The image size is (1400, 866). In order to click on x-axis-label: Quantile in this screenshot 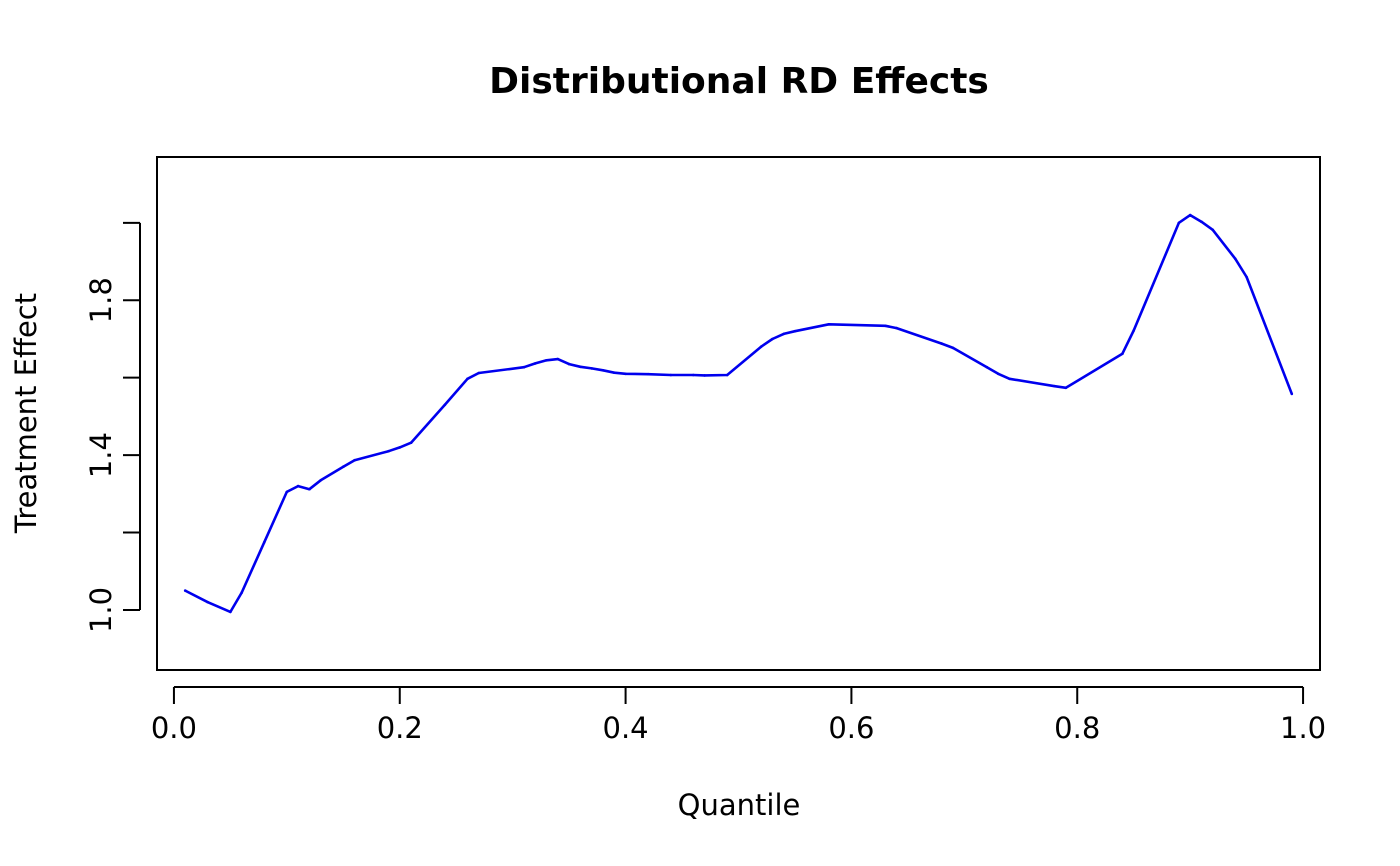, I will do `click(739, 805)`.